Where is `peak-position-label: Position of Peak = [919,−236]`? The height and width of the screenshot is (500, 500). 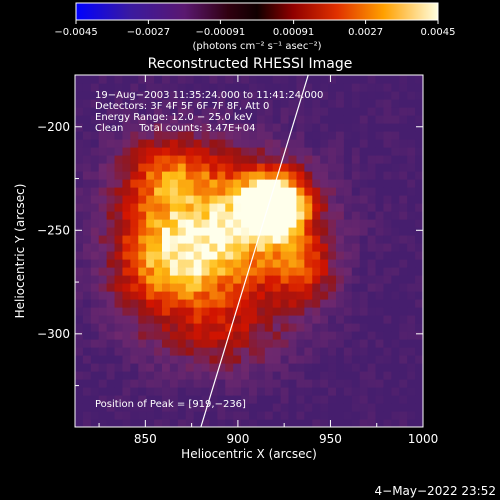
peak-position-label: Position of Peak = [919,−236] is located at coordinates (170, 404).